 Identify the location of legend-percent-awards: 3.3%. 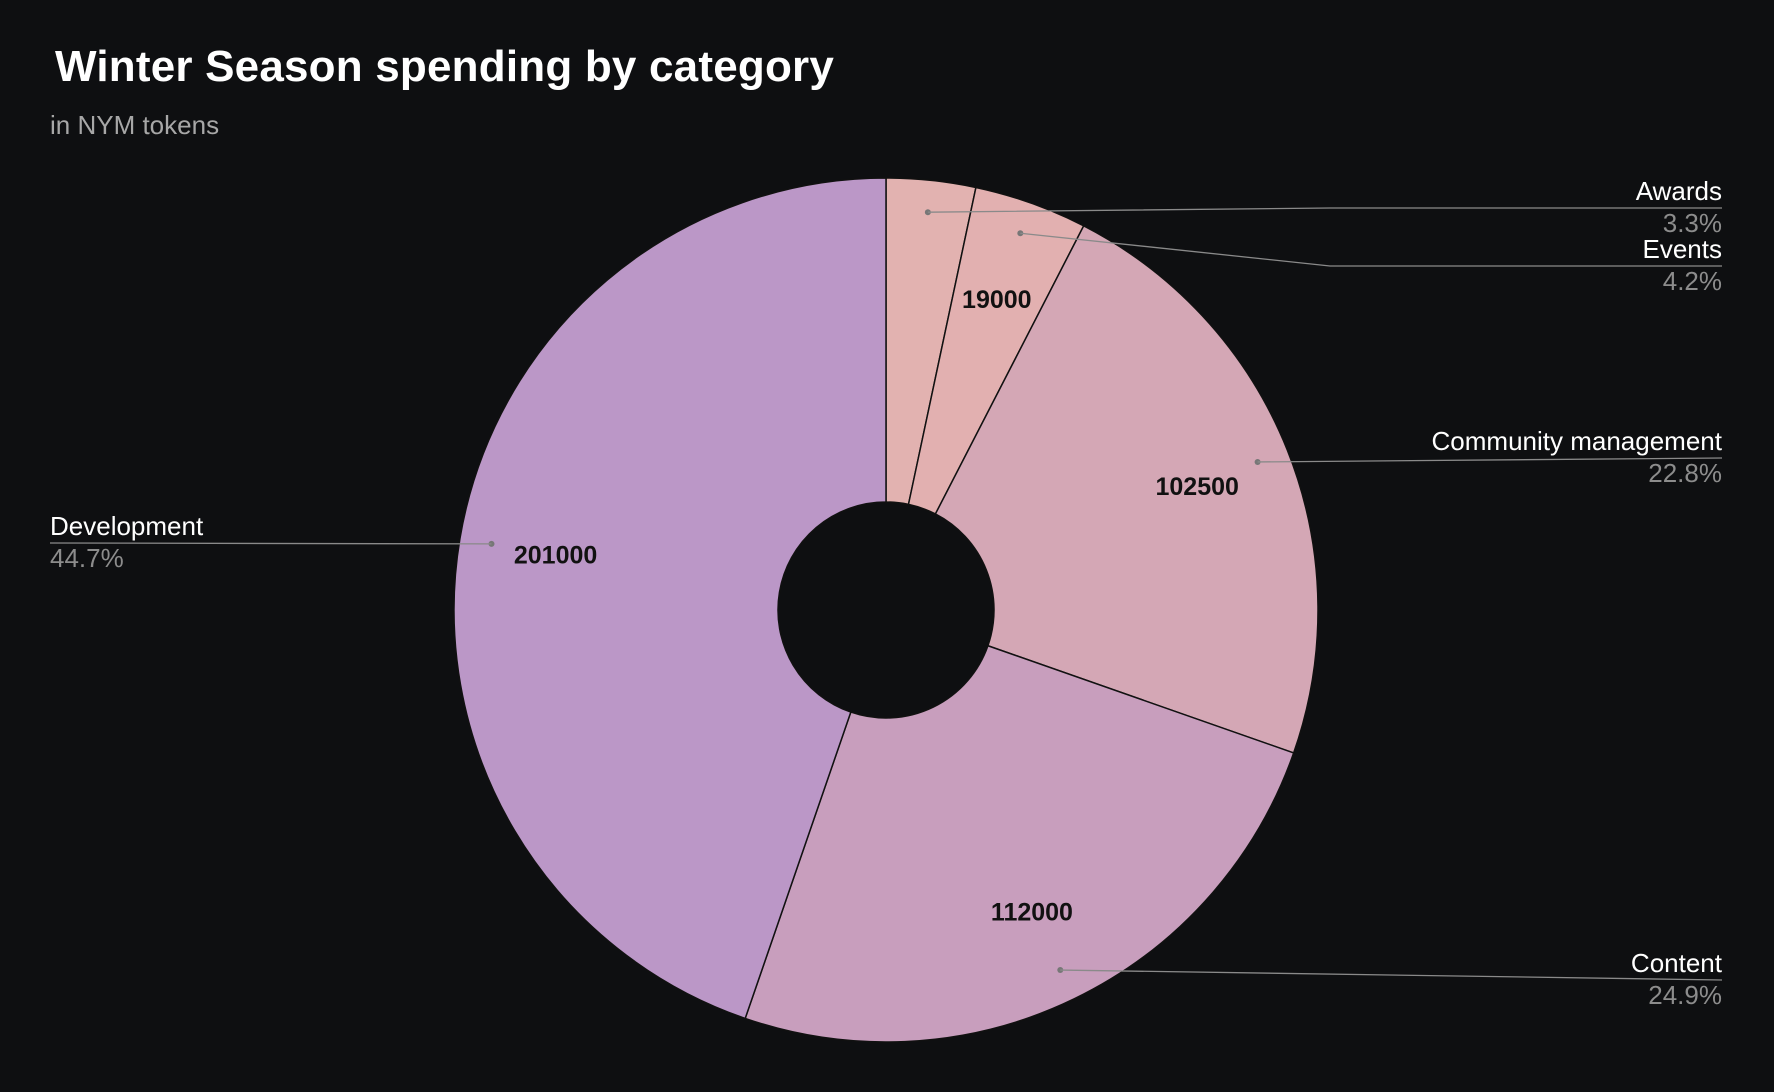
(1692, 223).